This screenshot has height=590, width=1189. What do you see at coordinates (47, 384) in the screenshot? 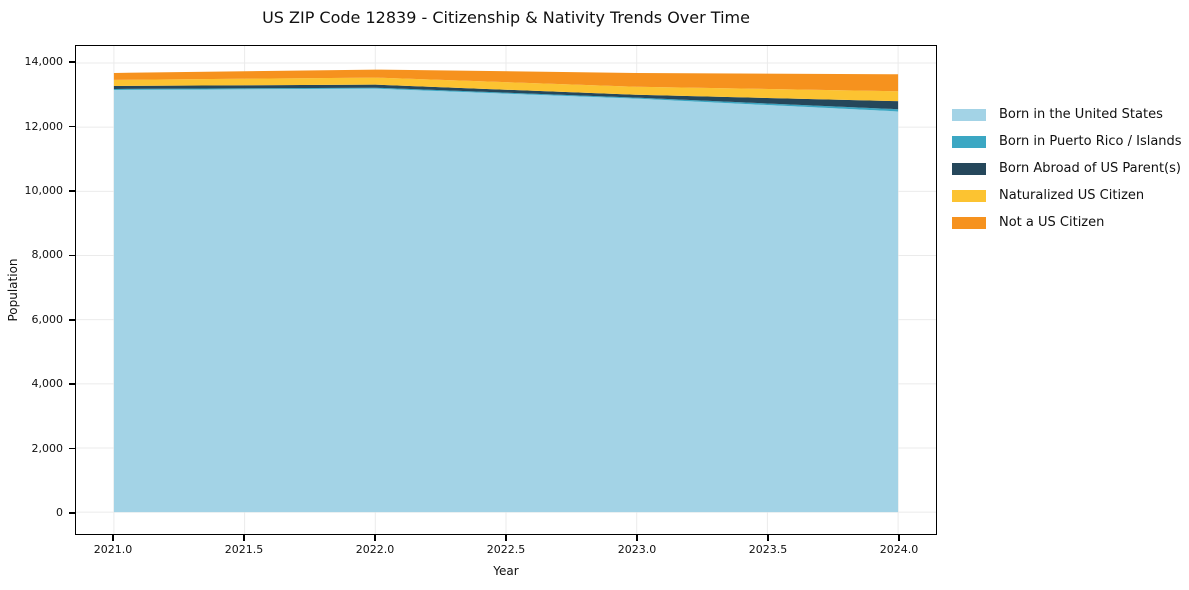
I see `y-tick-label: 4,000` at bounding box center [47, 384].